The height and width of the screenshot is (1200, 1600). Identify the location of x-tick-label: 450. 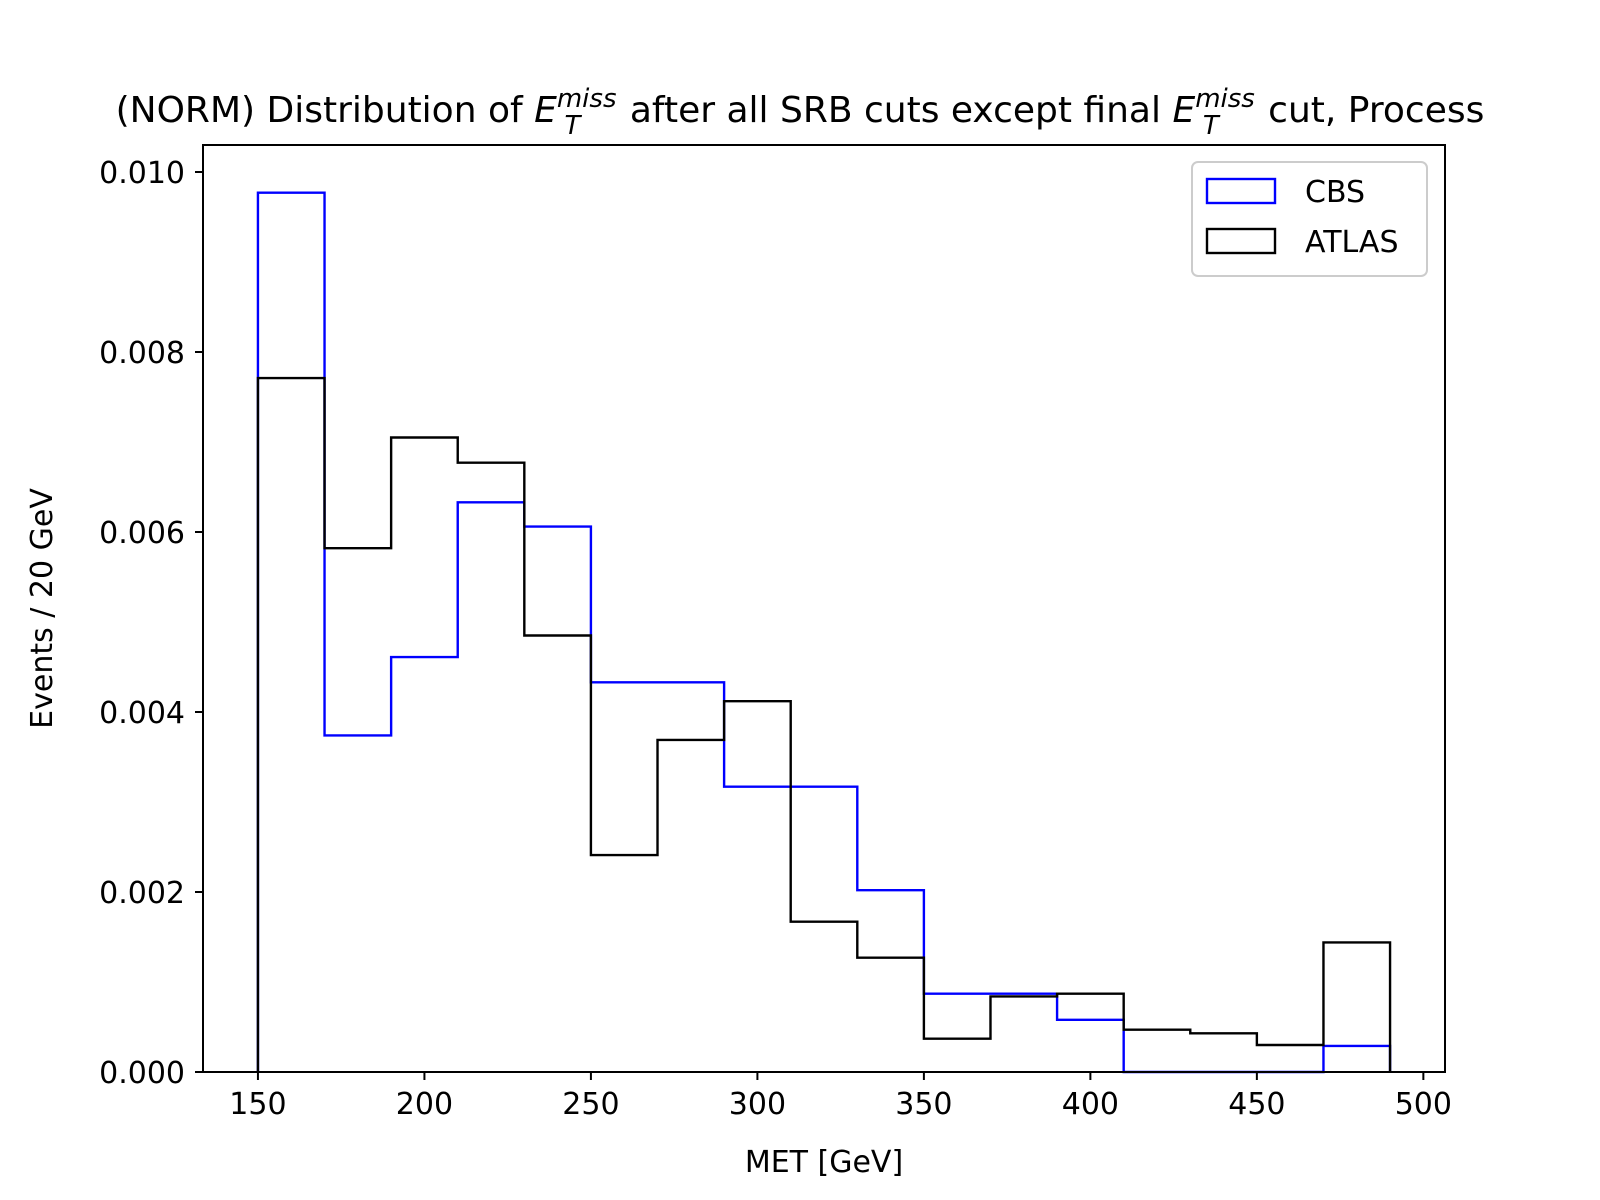
(1256, 1104).